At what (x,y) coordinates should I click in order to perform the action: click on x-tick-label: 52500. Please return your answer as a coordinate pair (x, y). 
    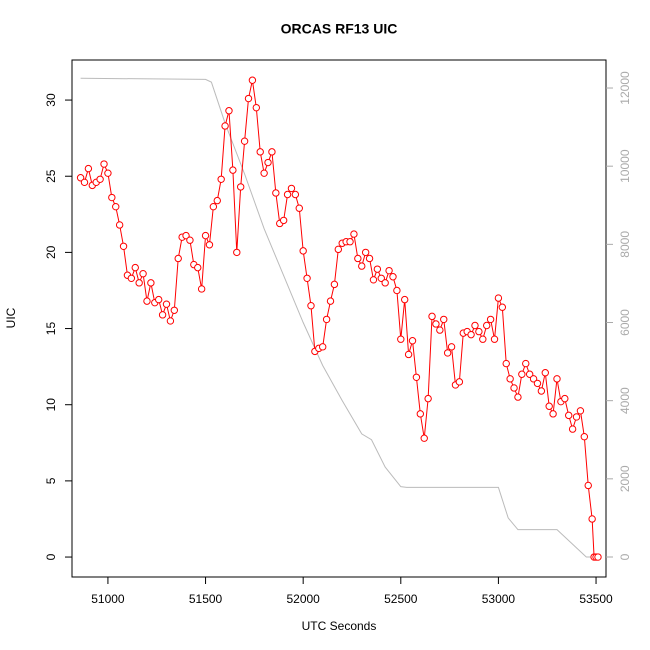
    Looking at the image, I should click on (401, 599).